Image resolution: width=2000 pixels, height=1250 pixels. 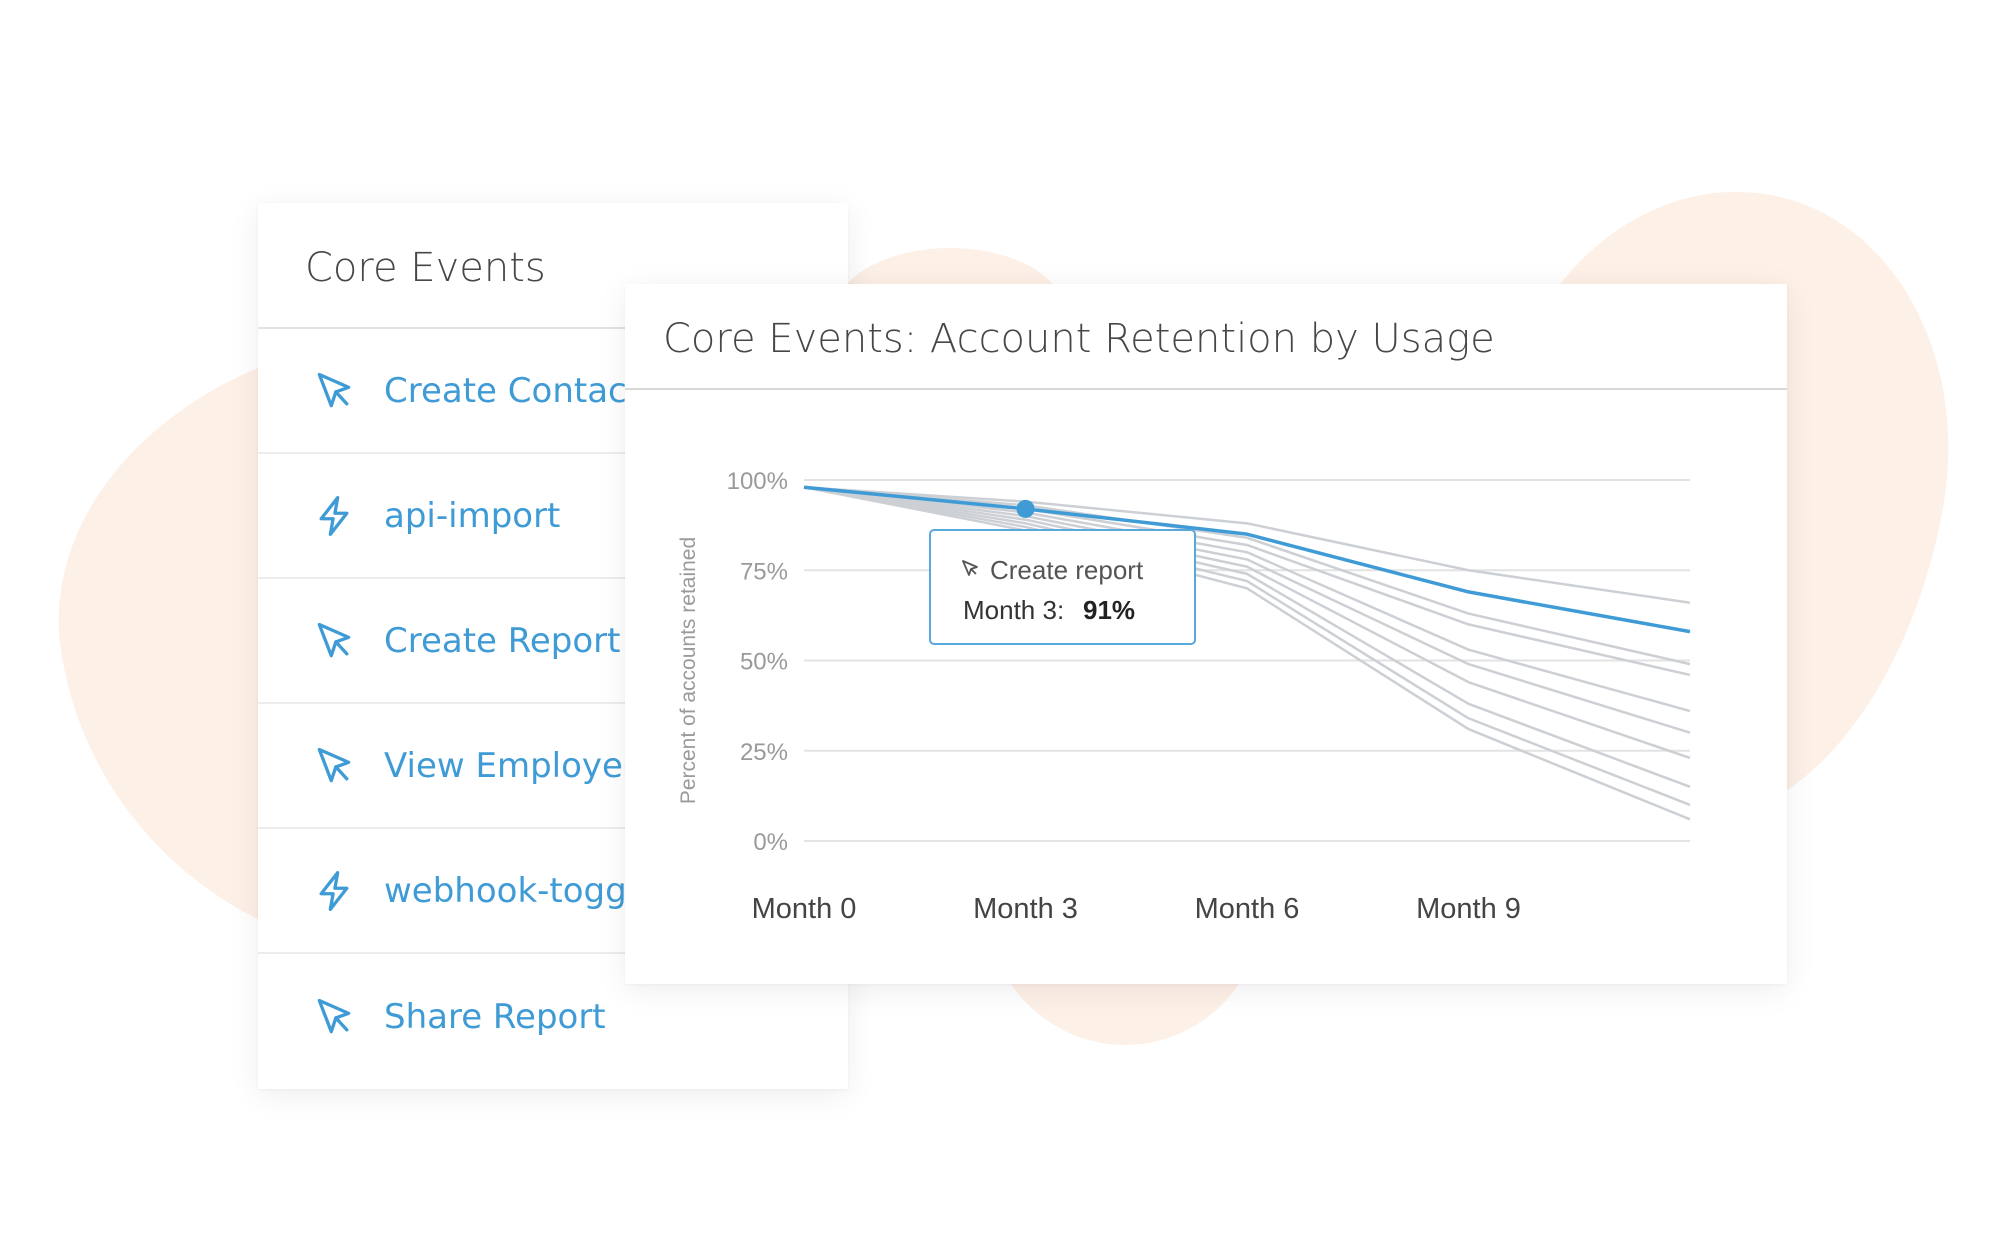 I want to click on event-label: api-import, so click(x=472, y=515).